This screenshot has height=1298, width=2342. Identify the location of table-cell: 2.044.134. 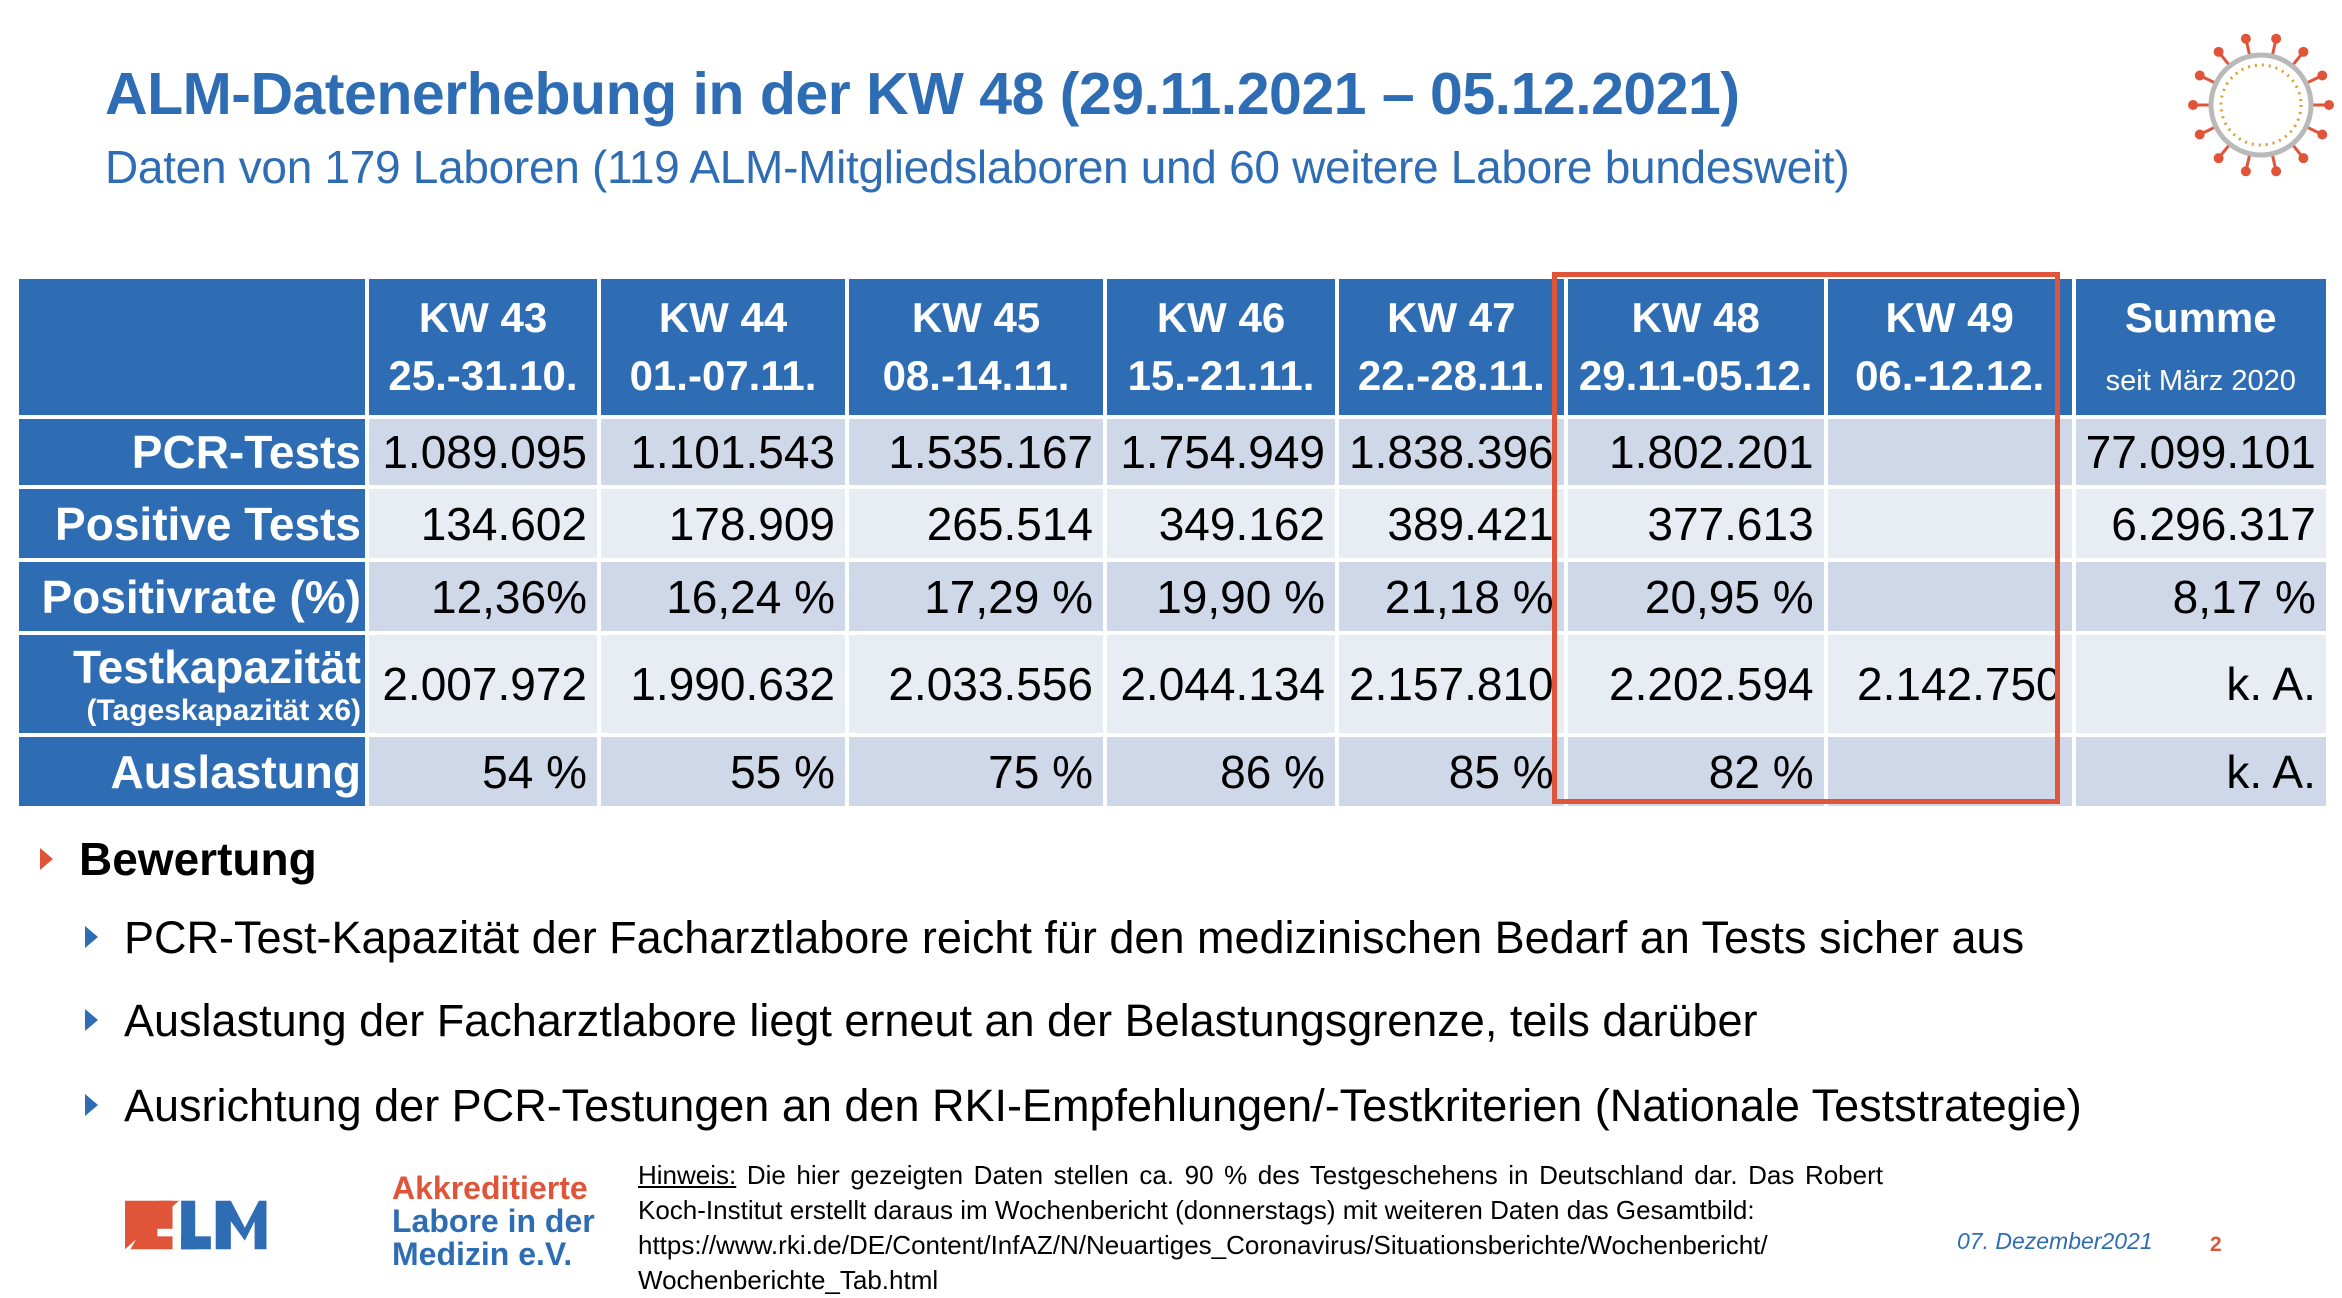
(1221, 684).